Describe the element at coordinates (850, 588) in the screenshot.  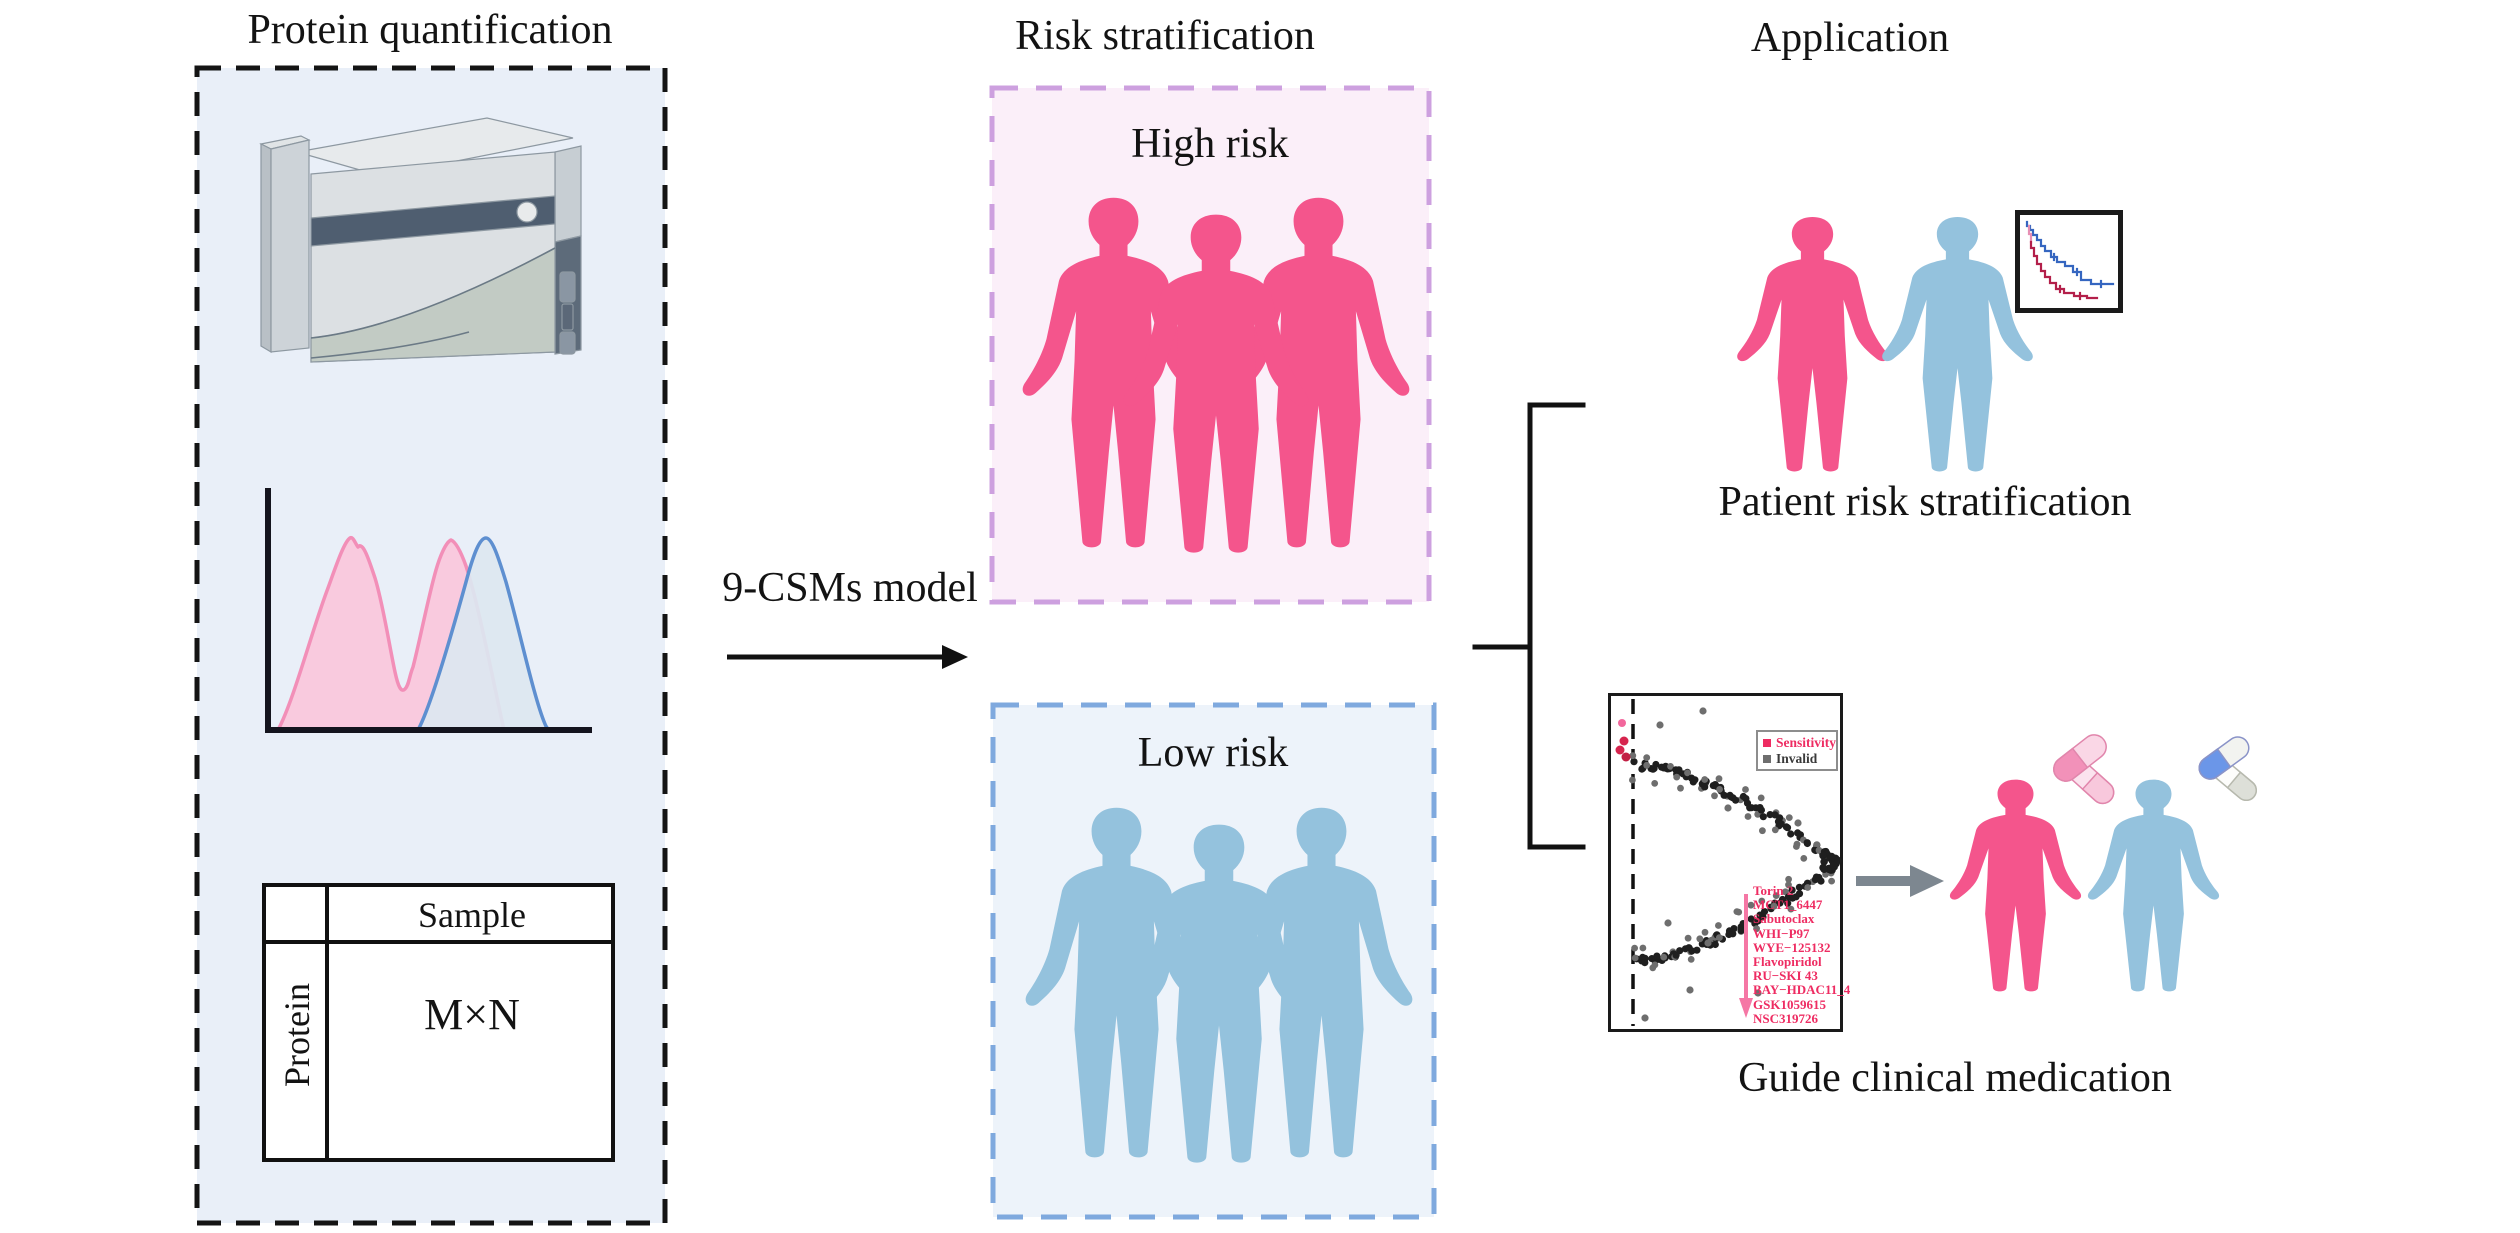
I see `model-label: 9-CSMs model` at that location.